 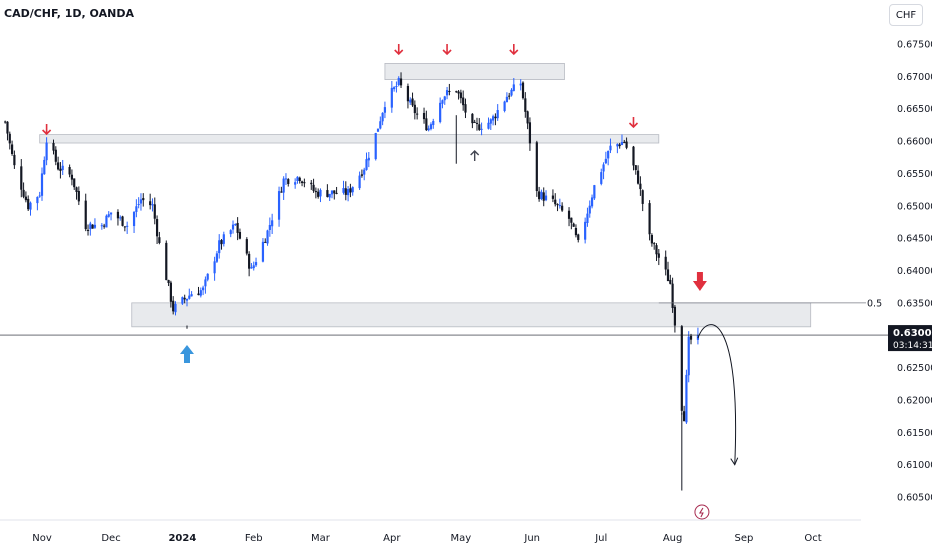 What do you see at coordinates (717, 394) in the screenshot?
I see `projection-curve` at bounding box center [717, 394].